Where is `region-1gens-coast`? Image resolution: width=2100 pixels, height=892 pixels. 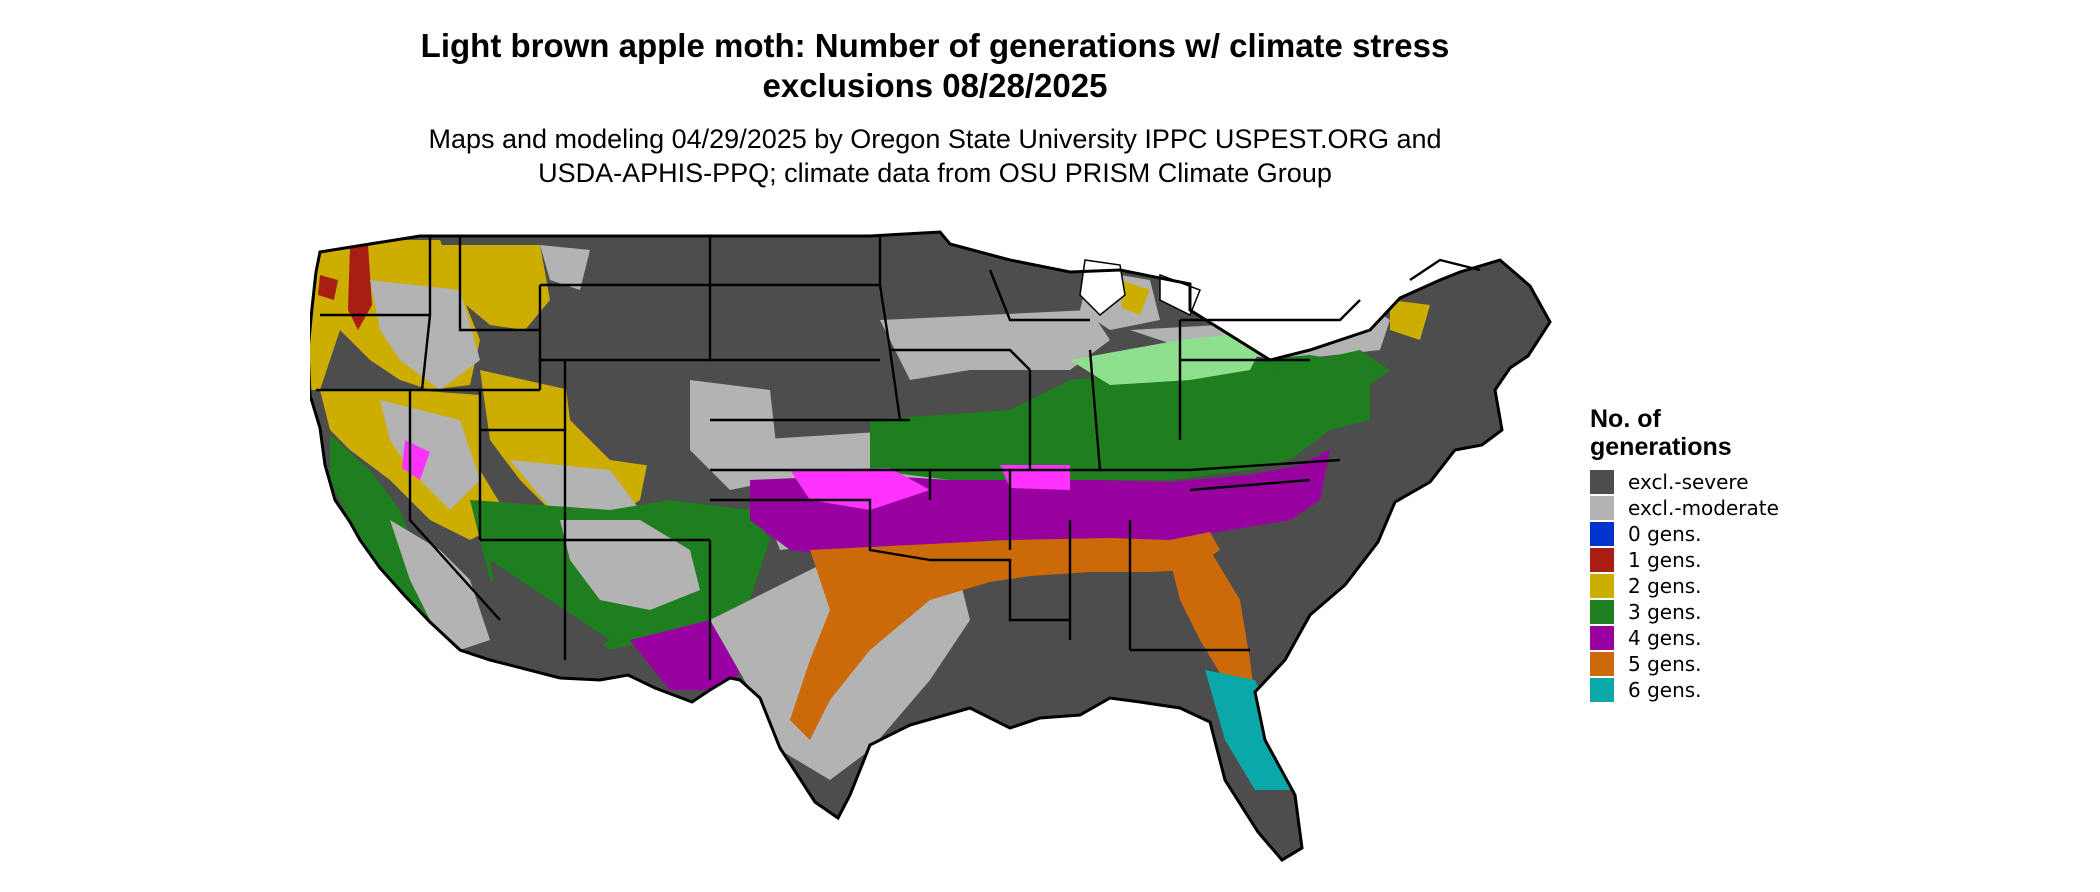 region-1gens-coast is located at coordinates (328, 287).